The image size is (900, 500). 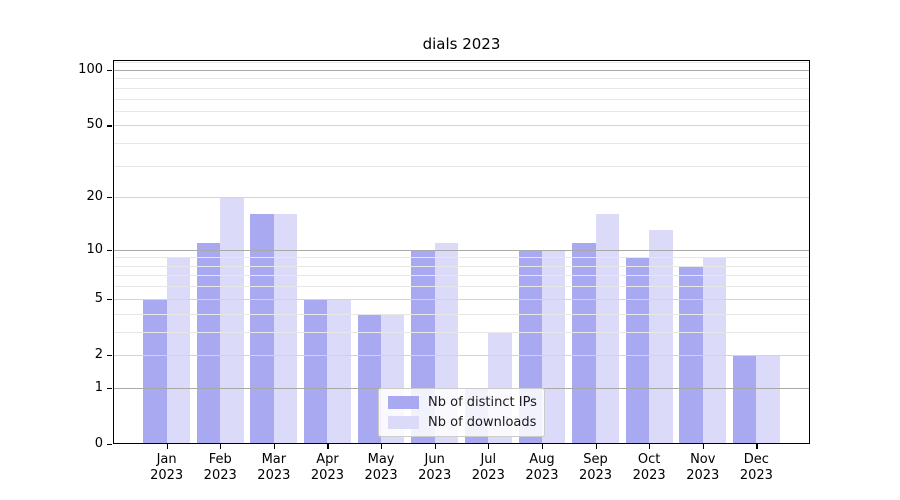 I want to click on x-tick-label-dec: Dec 2023, so click(x=756, y=468).